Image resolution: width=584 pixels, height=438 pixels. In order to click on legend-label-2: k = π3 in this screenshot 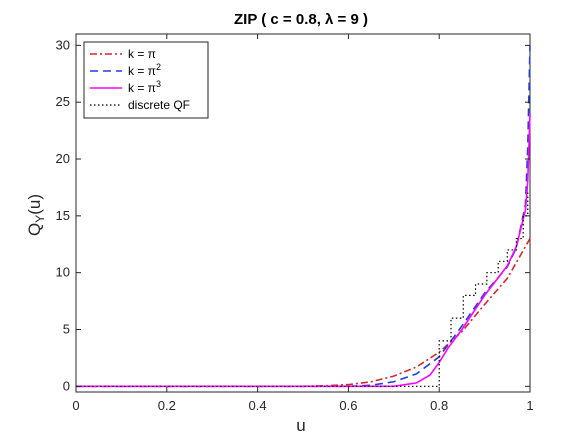, I will do `click(144, 87)`.